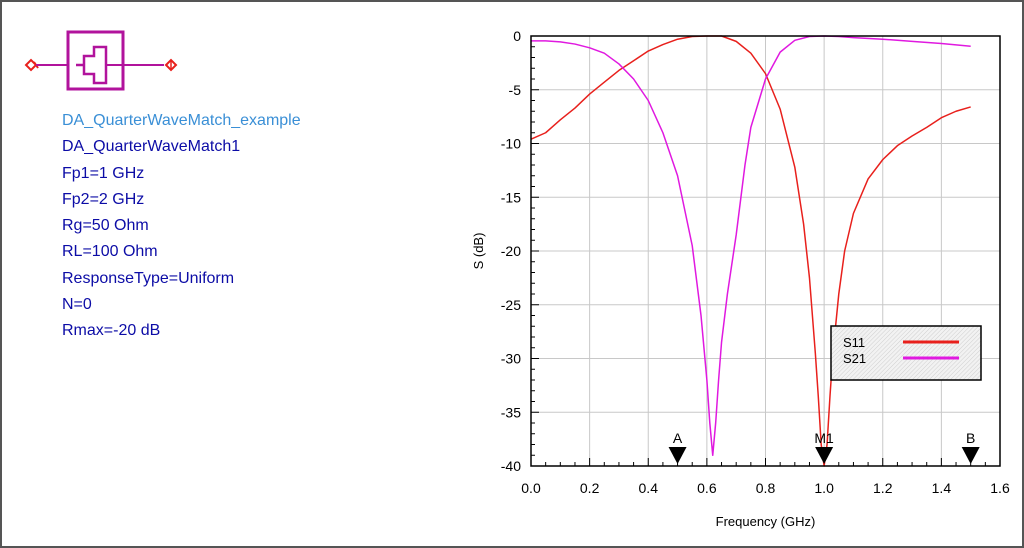  Describe the element at coordinates (511, 197) in the screenshot. I see `y-tick-label: -15` at that location.